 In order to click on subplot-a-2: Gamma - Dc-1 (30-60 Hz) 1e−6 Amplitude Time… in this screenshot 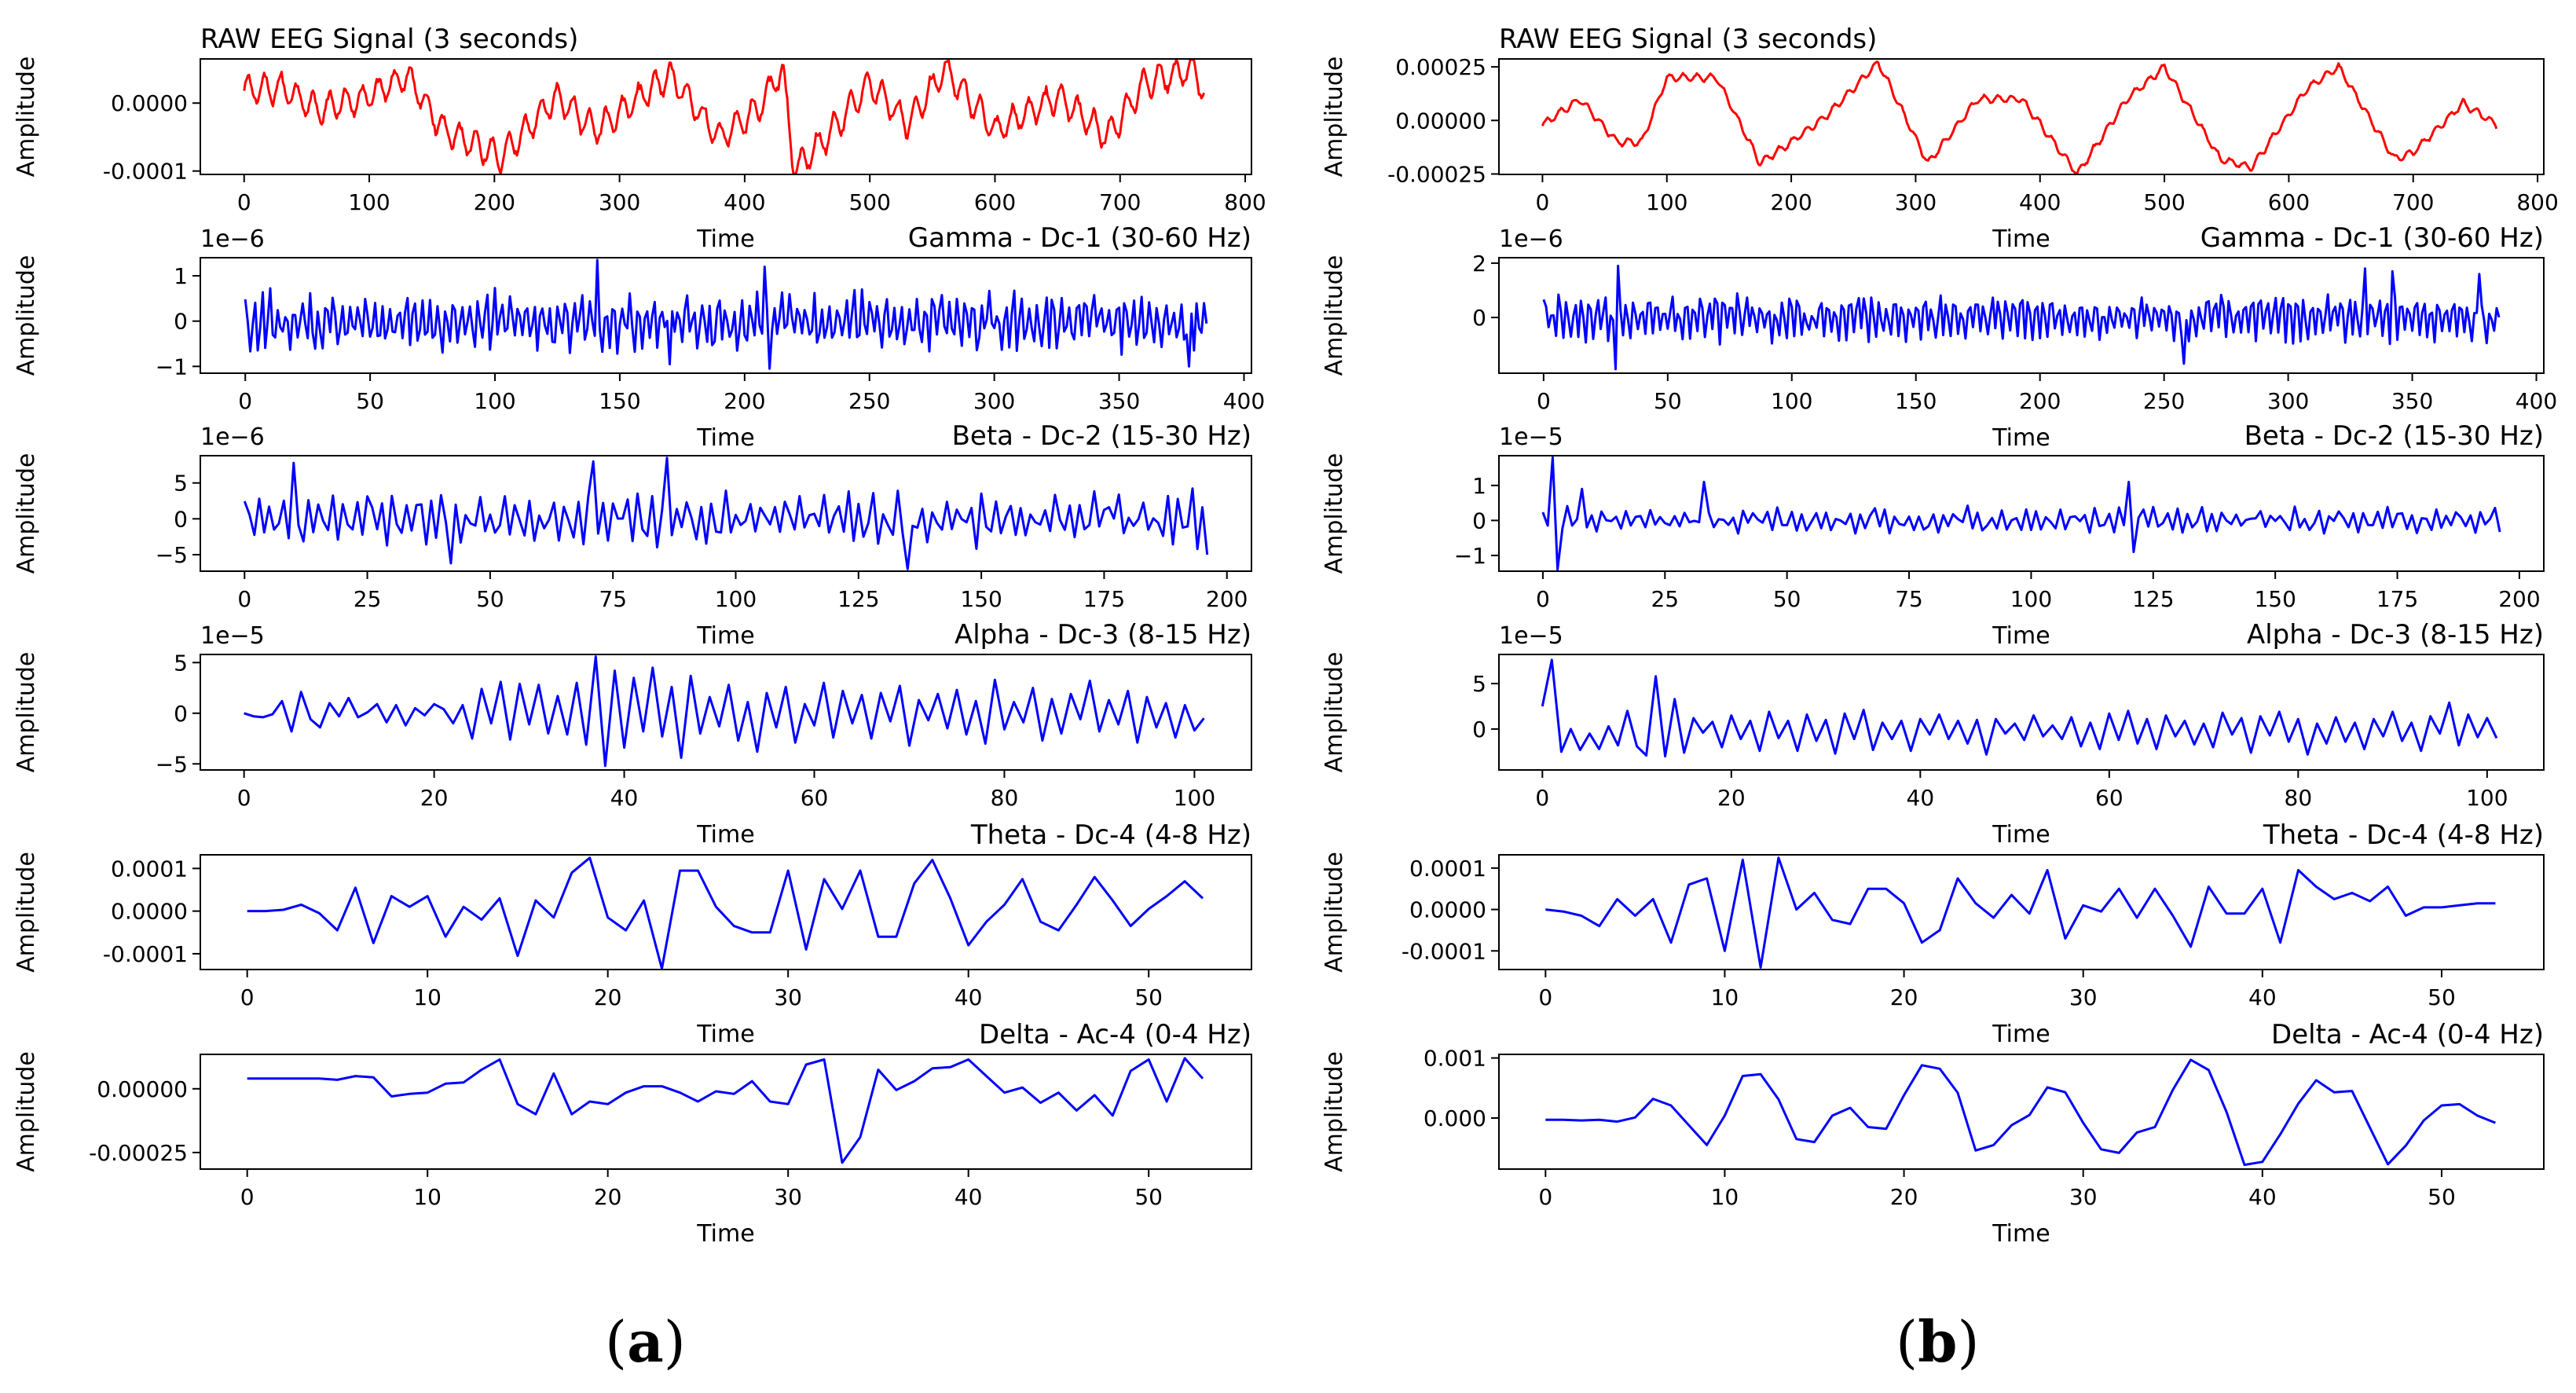, I will do `click(639, 337)`.